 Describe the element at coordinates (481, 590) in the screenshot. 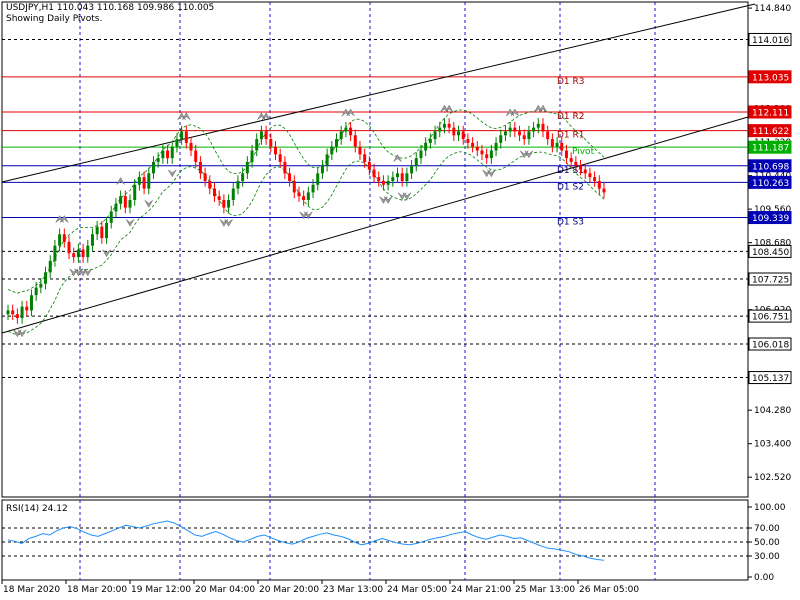

I see `x-tick-label: 24 Mar 21:00` at that location.